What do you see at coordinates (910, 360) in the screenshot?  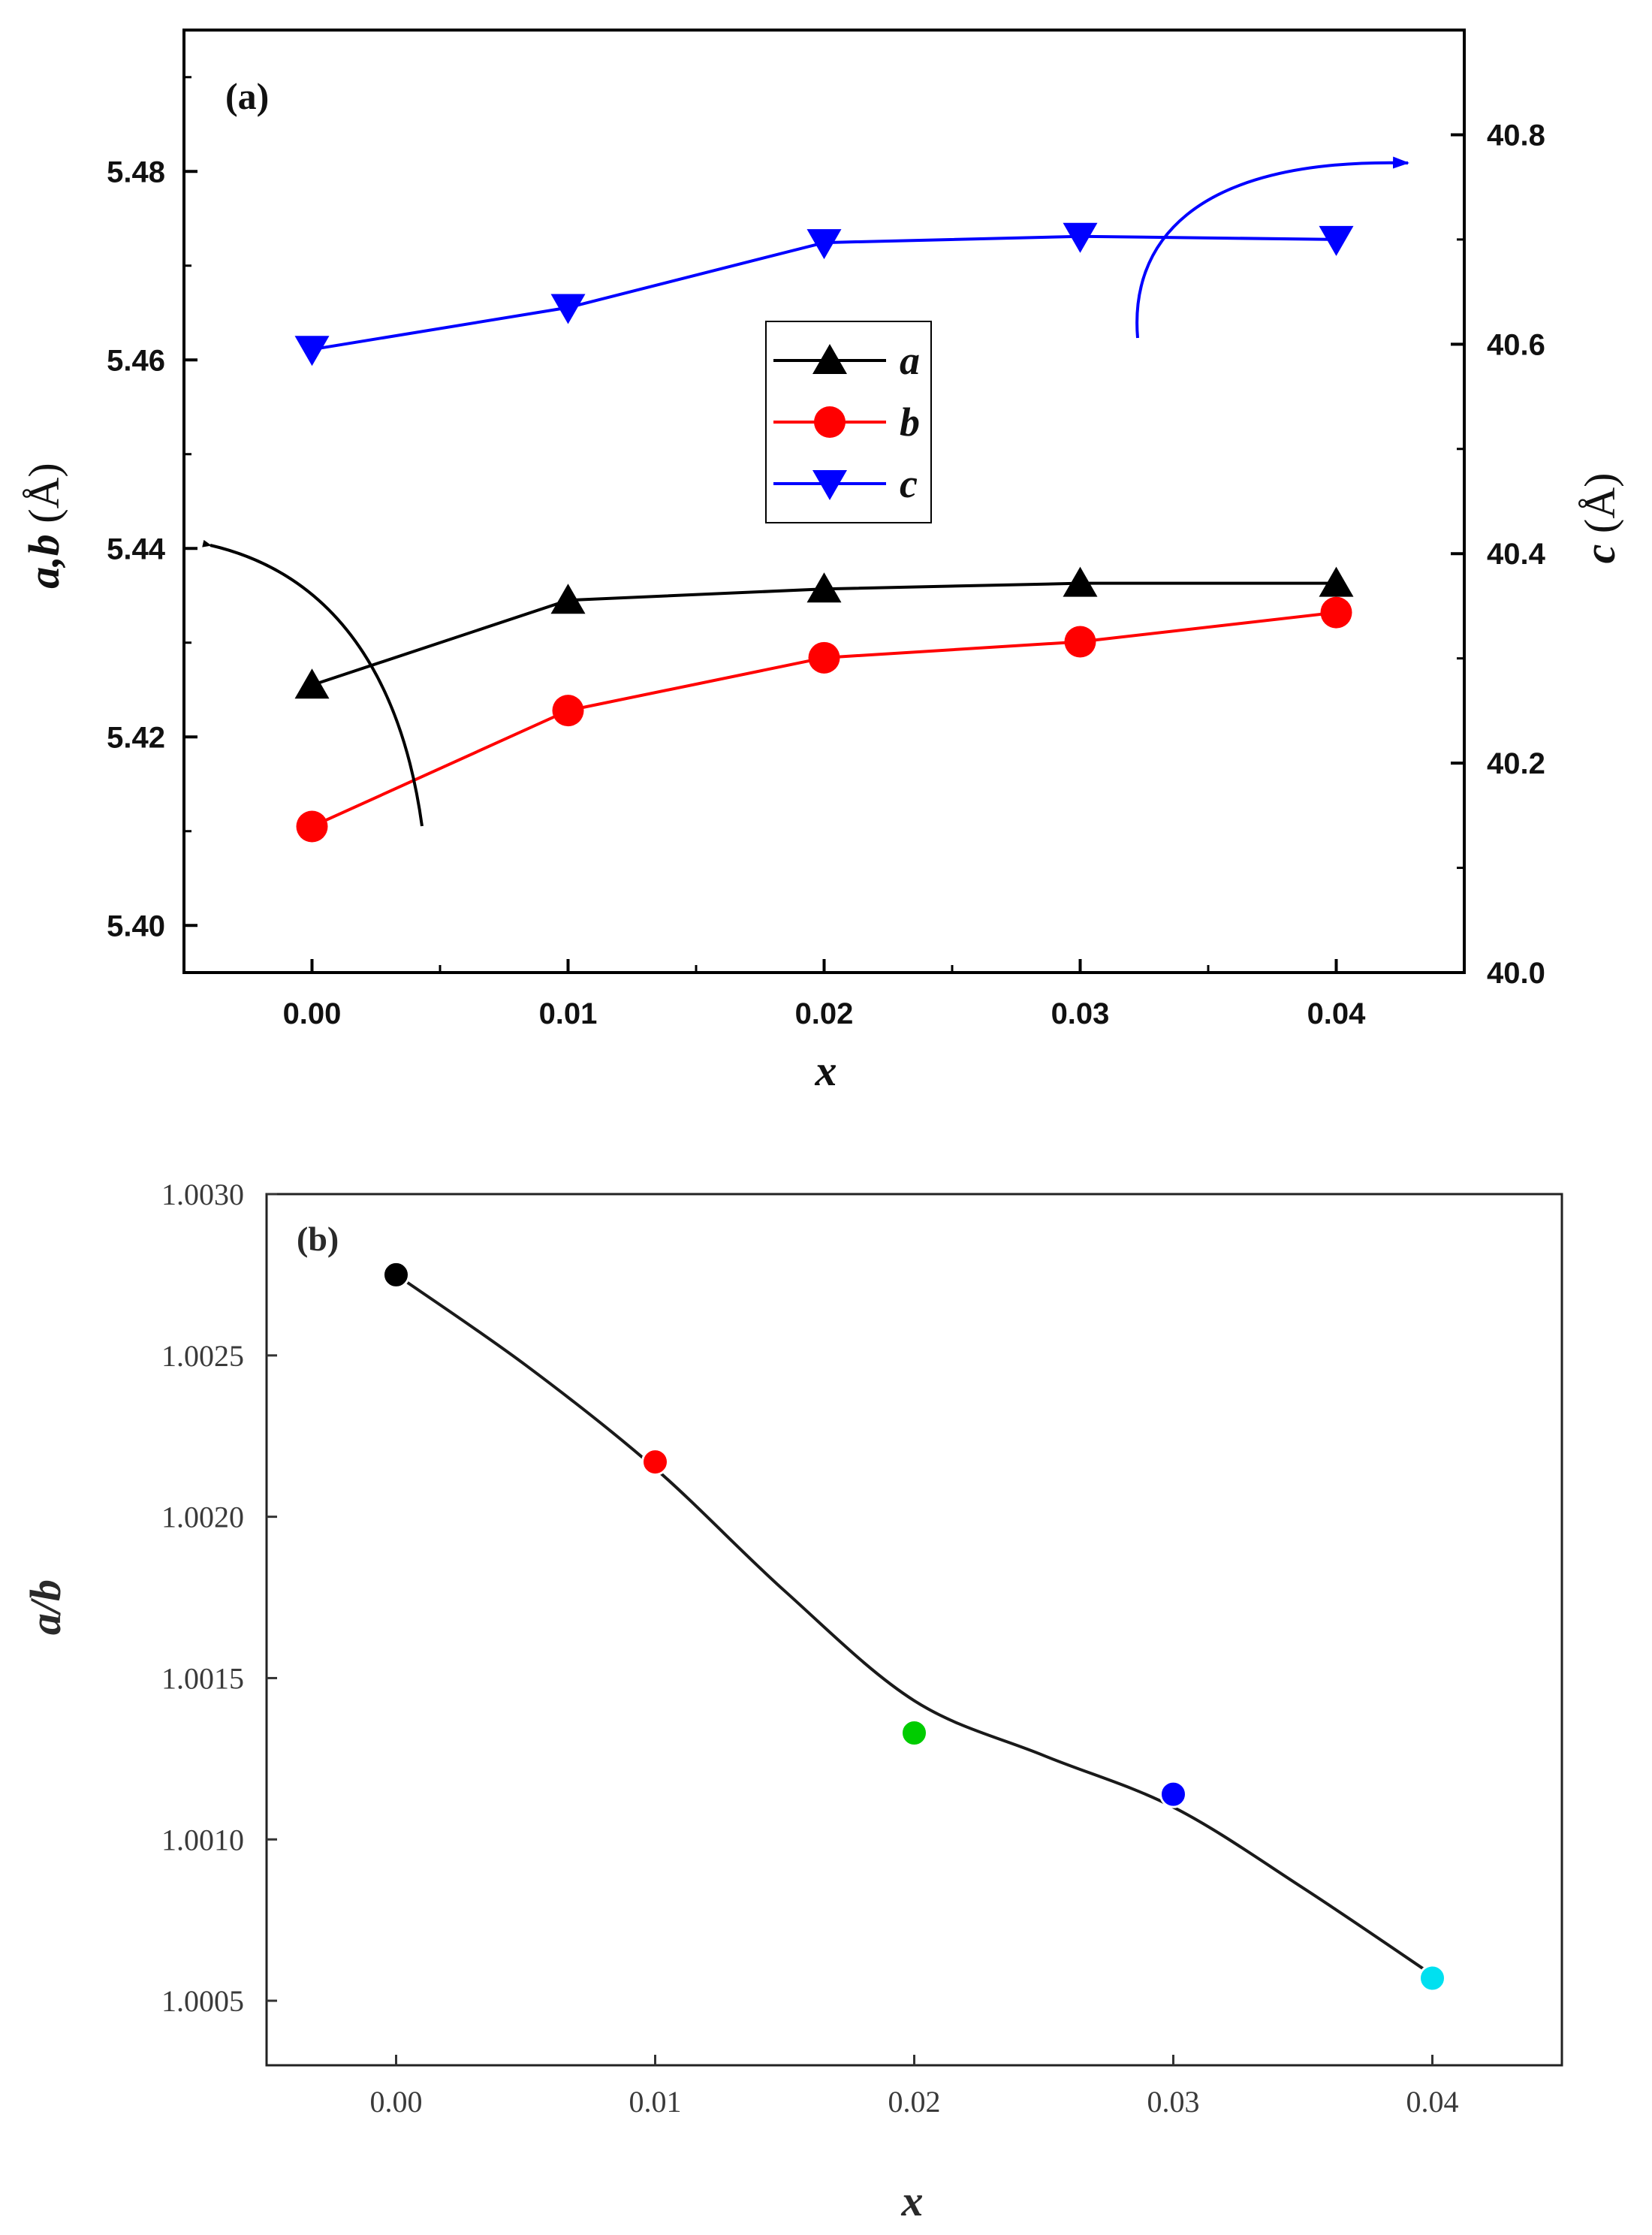 I see `legend-label-a: a` at bounding box center [910, 360].